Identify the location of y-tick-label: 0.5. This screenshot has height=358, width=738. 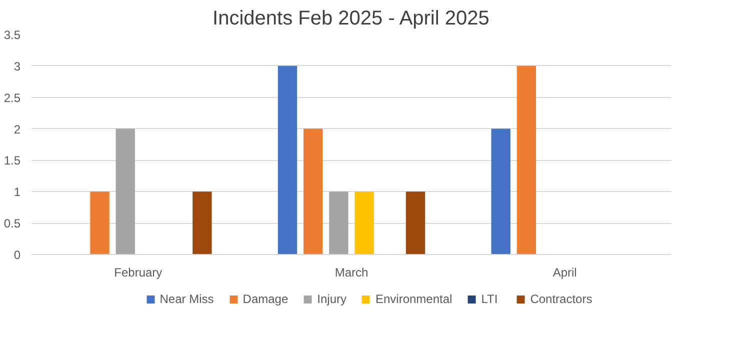
(12, 223).